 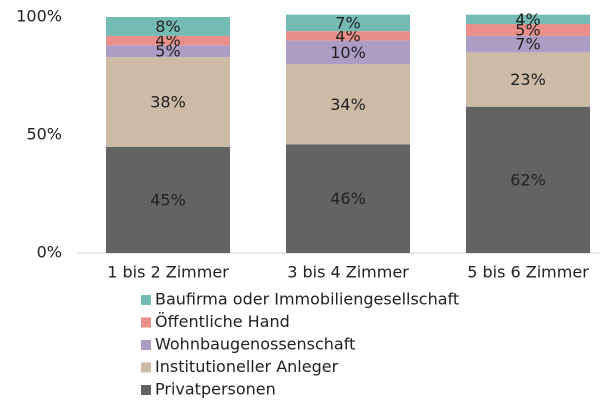 What do you see at coordinates (255, 344) in the screenshot?
I see `legend-label: Wohnbaugenossenschaft` at bounding box center [255, 344].